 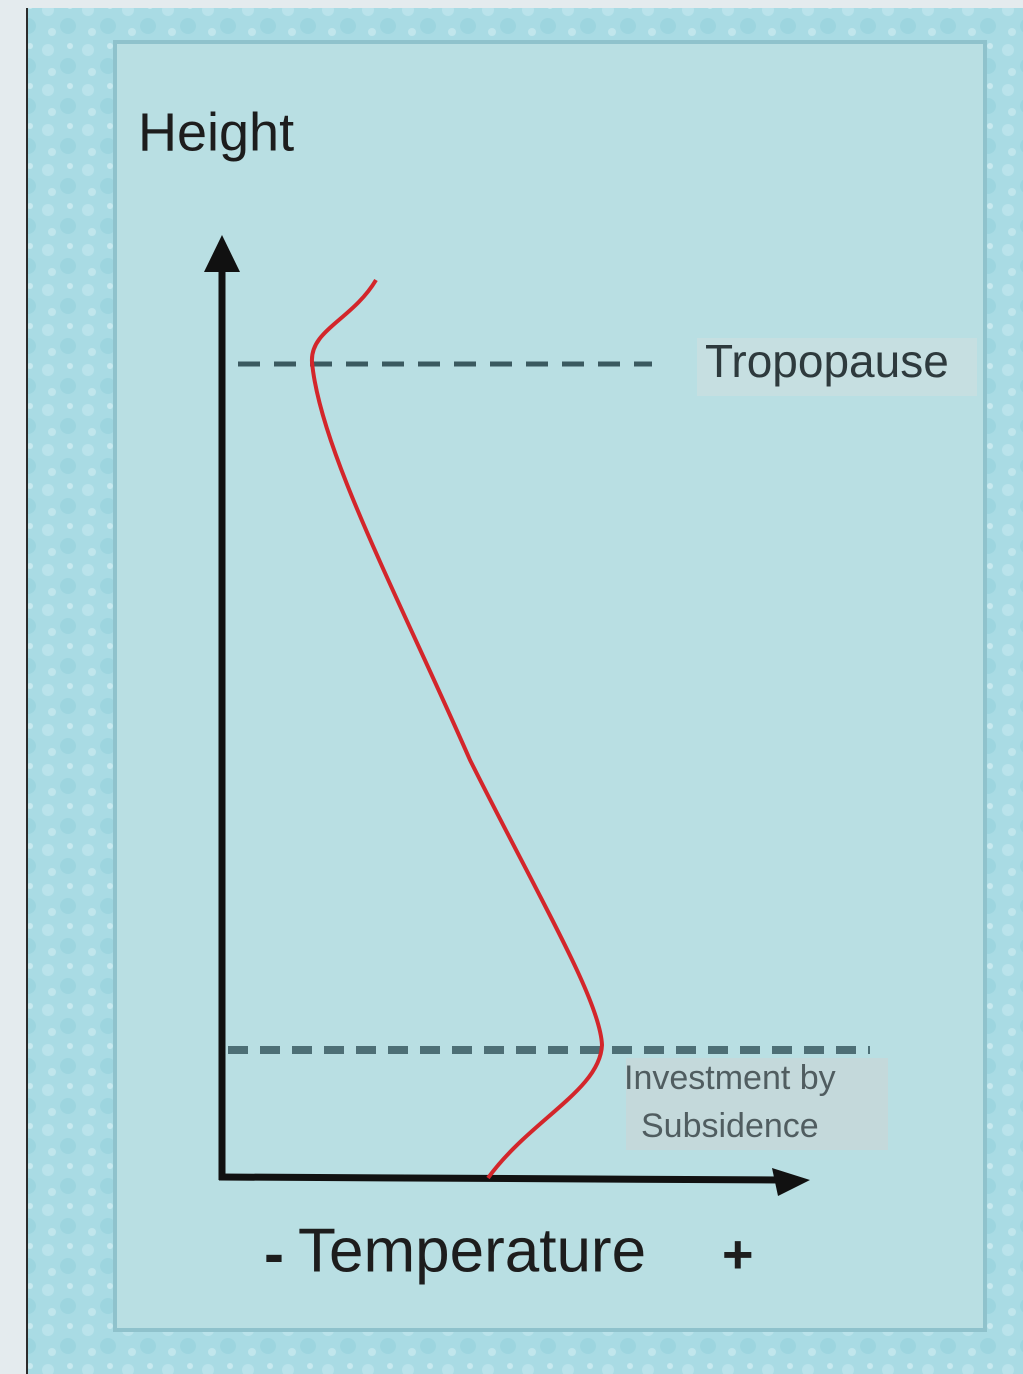 What do you see at coordinates (738, 1254) in the screenshot?
I see `x-plus: +` at bounding box center [738, 1254].